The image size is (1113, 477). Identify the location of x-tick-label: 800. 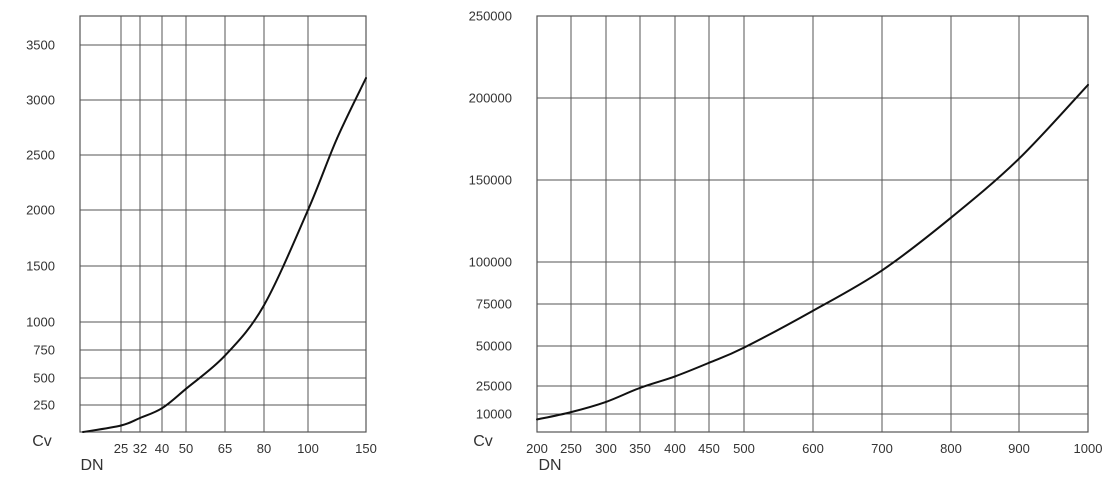
(951, 448).